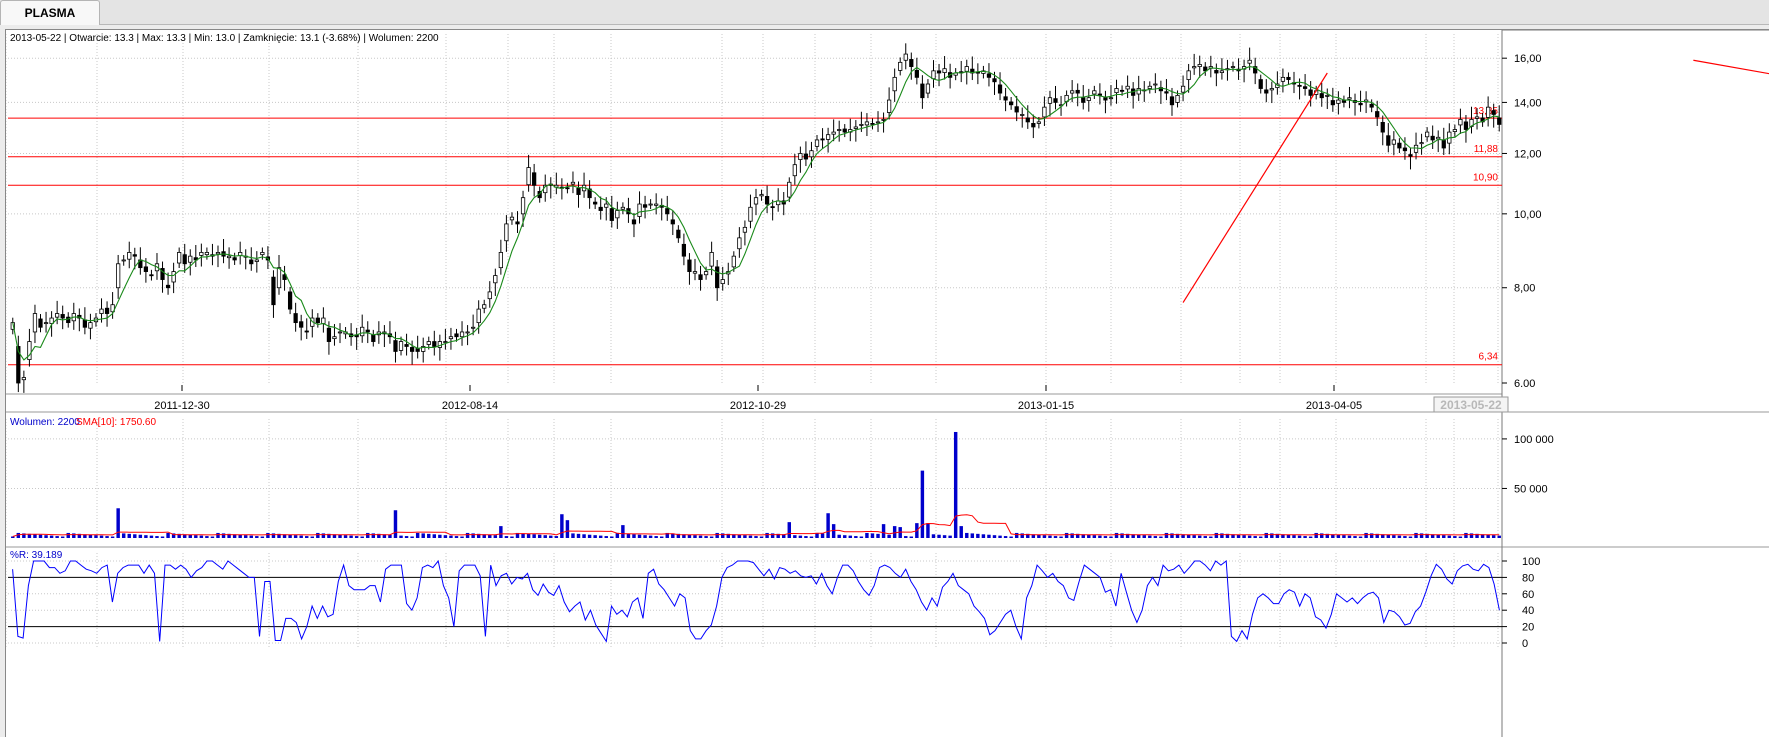 Image resolution: width=1769 pixels, height=737 pixels. What do you see at coordinates (884, 12) in the screenshot?
I see `tab-bar: PLASMA` at bounding box center [884, 12].